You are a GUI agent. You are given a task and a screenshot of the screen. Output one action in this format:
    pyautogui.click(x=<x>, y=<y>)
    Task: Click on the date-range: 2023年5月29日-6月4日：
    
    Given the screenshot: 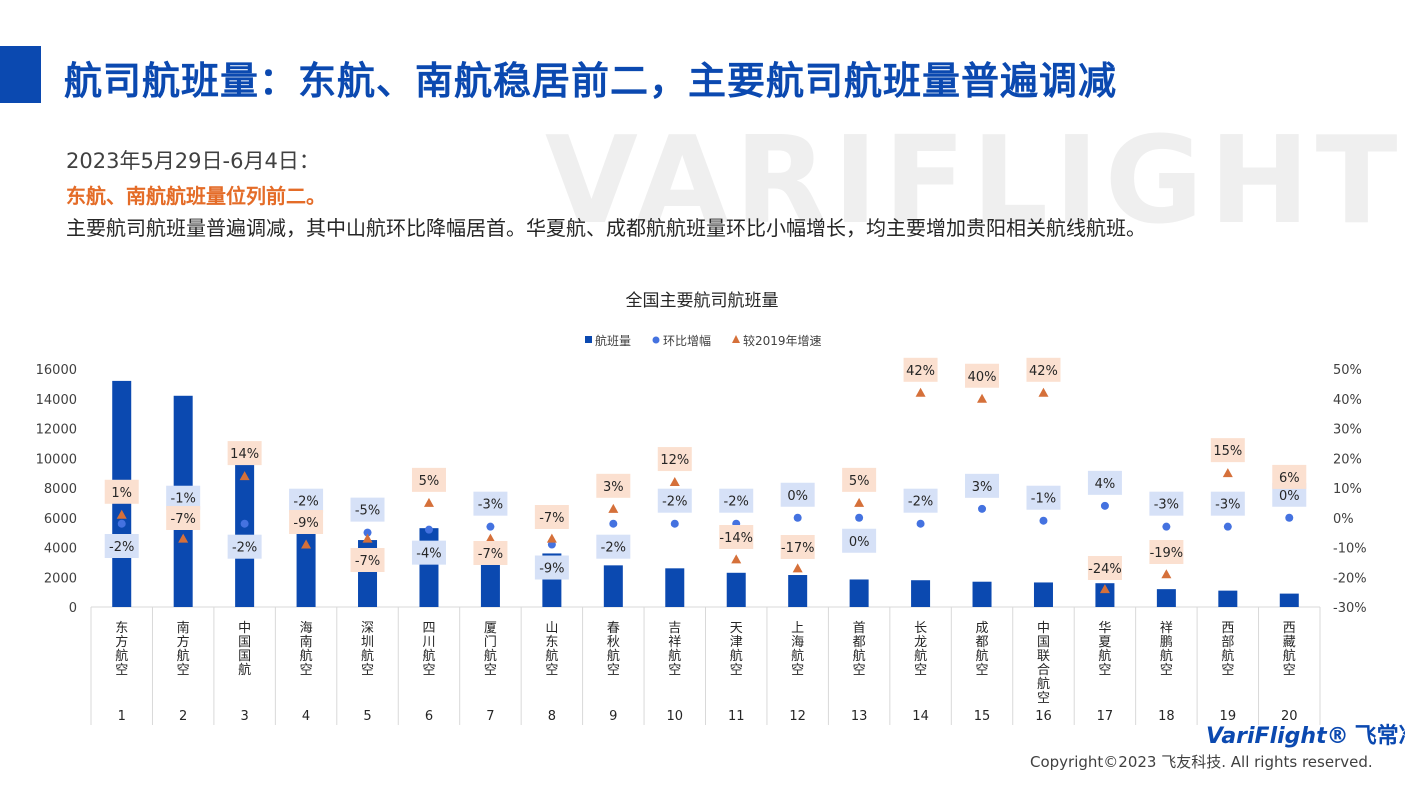 What is the action you would take?
    pyautogui.click(x=193, y=161)
    